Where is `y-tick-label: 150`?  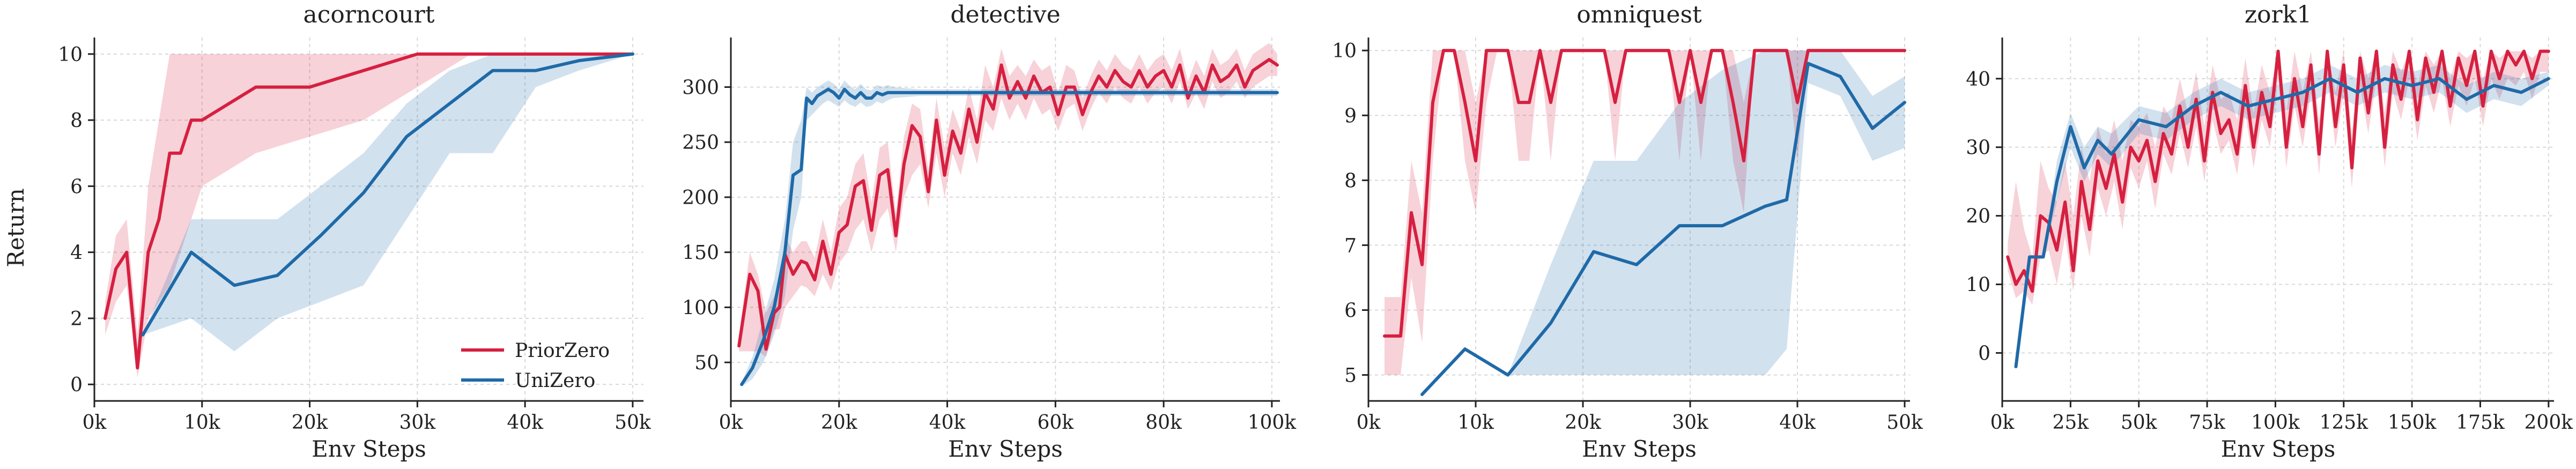
y-tick-label: 150 is located at coordinates (700, 253).